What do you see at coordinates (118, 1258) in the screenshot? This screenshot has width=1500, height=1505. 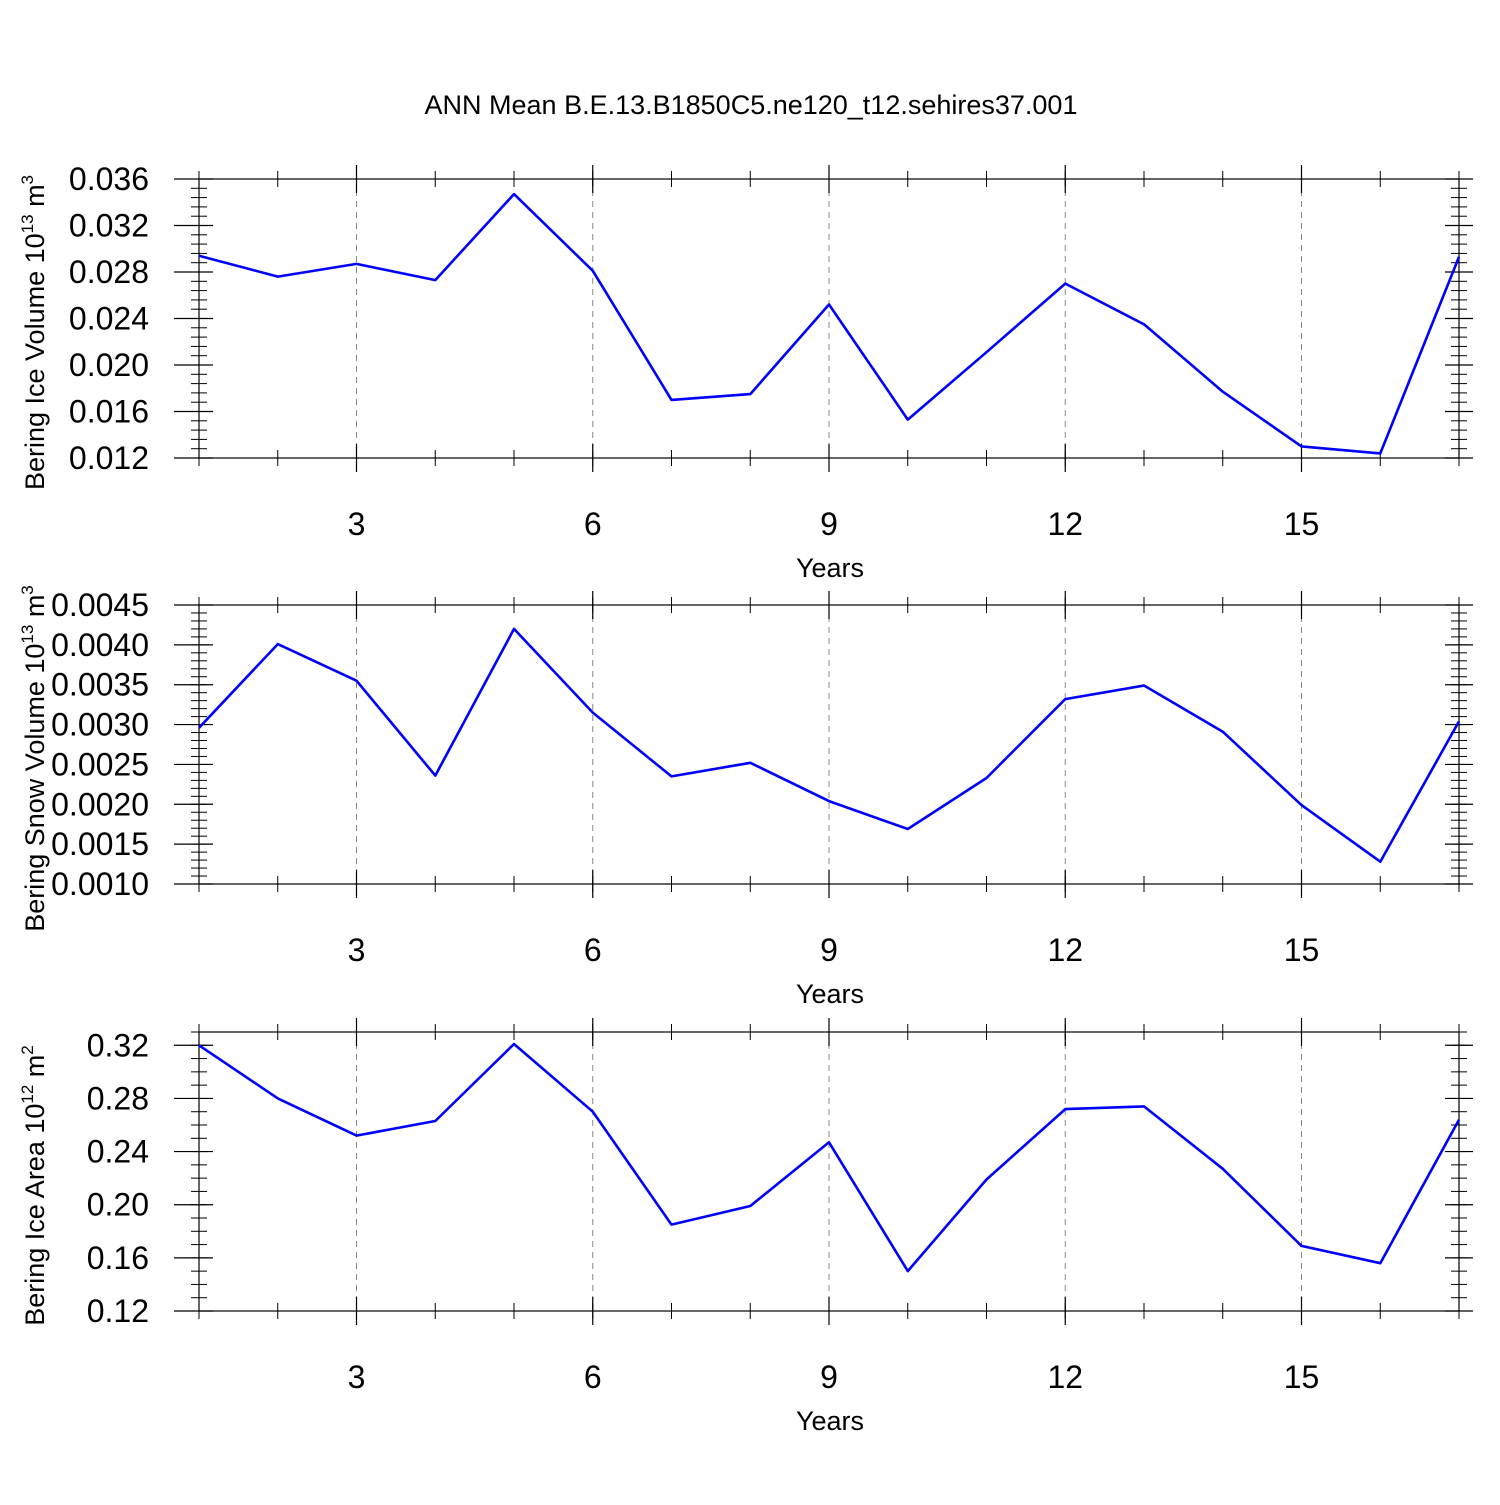 I see `y-tick-label: 0.16` at bounding box center [118, 1258].